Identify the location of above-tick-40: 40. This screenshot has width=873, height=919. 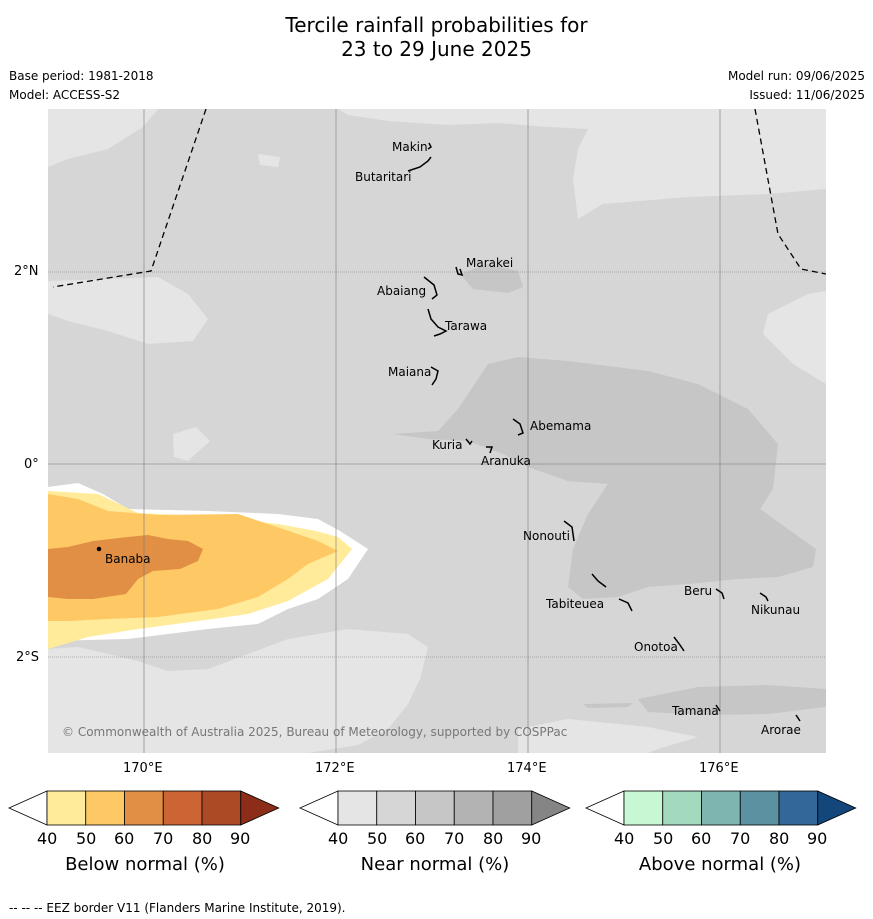
(624, 838).